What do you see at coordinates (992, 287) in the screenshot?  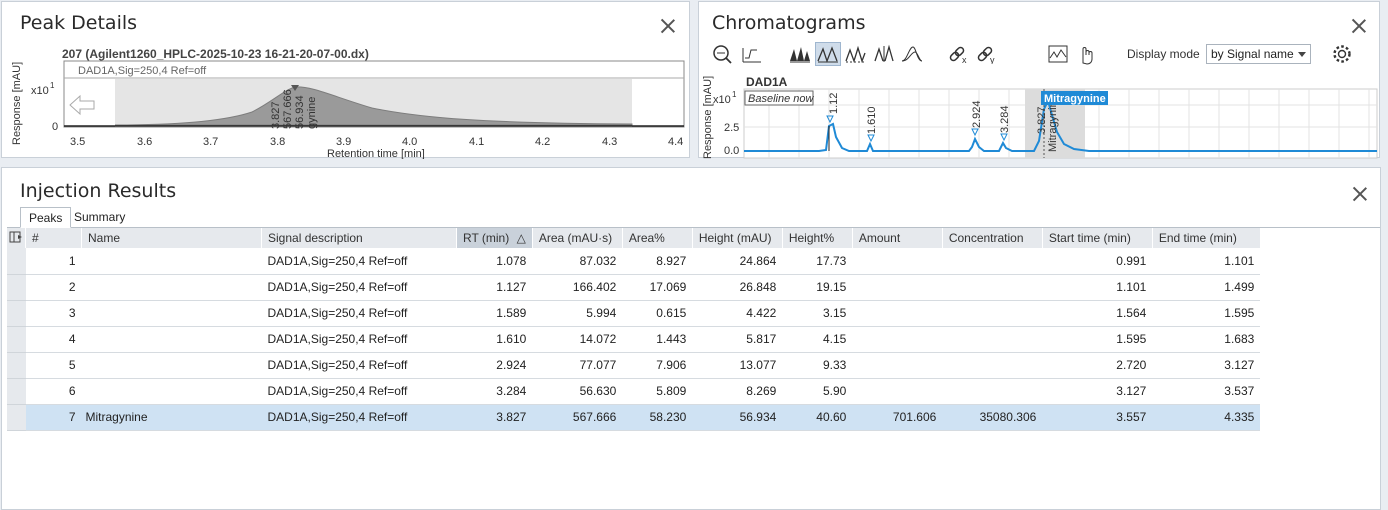 I see `cell-conc` at bounding box center [992, 287].